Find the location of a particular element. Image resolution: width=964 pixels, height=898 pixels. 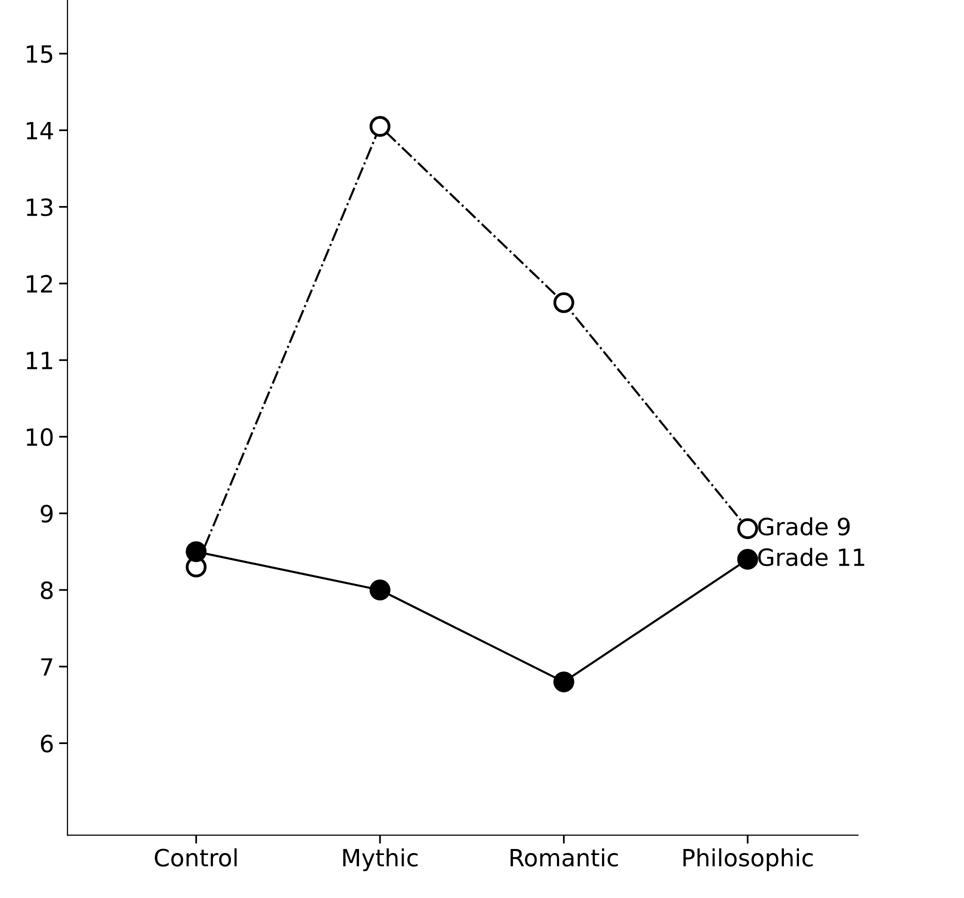

y-tick-label: 14 is located at coordinates (39, 131).